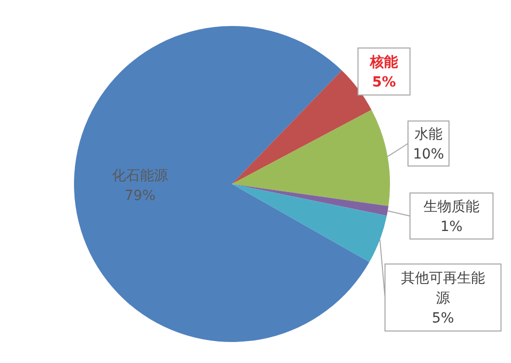  Describe the element at coordinates (452, 207) in the screenshot. I see `slice-label: 生物质能` at that location.